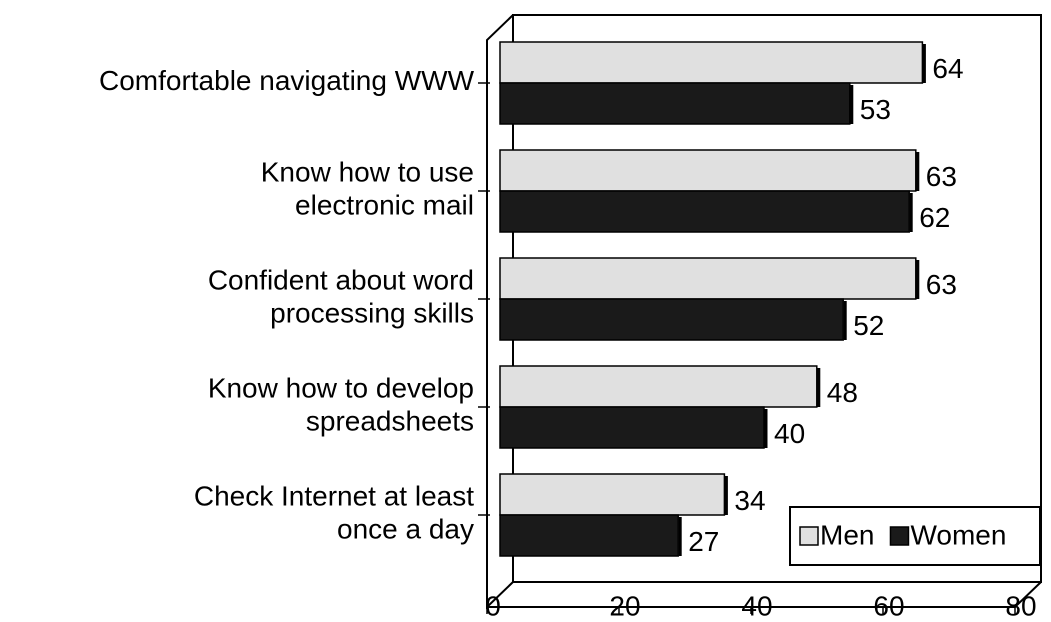 The height and width of the screenshot is (622, 1051). What do you see at coordinates (868, 325) in the screenshot?
I see `data-label: 52` at bounding box center [868, 325].